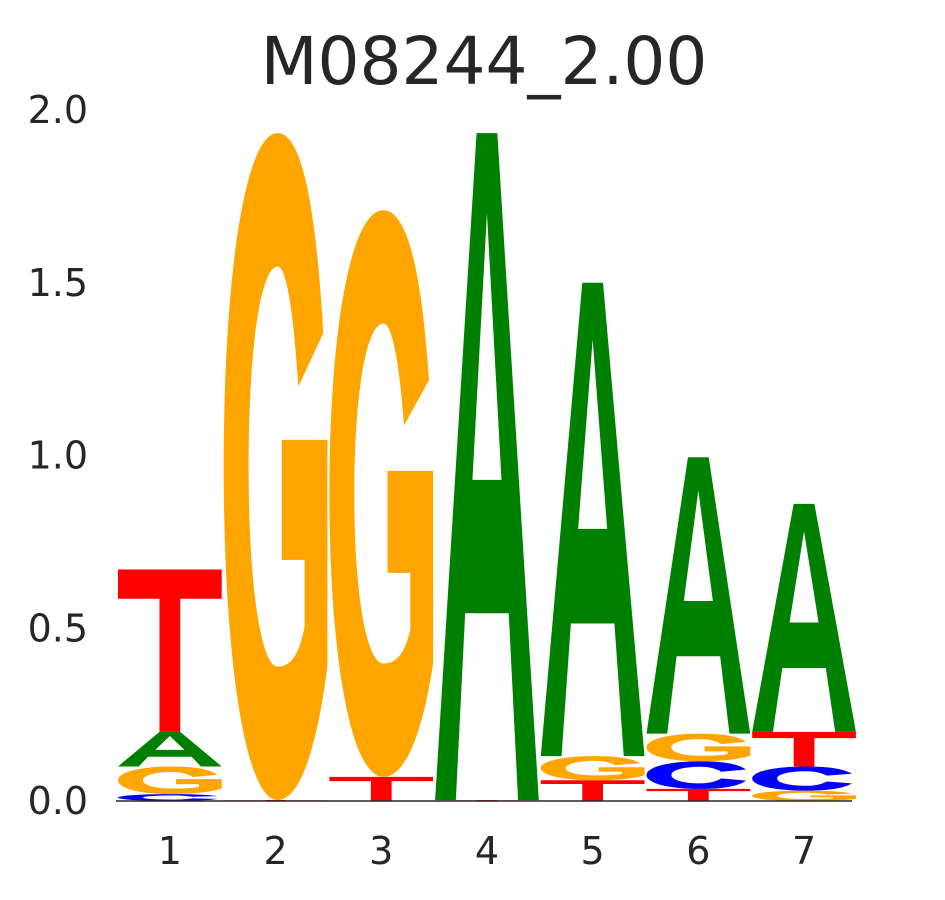  Describe the element at coordinates (381, 851) in the screenshot. I see `x-tick-label: 3` at that location.